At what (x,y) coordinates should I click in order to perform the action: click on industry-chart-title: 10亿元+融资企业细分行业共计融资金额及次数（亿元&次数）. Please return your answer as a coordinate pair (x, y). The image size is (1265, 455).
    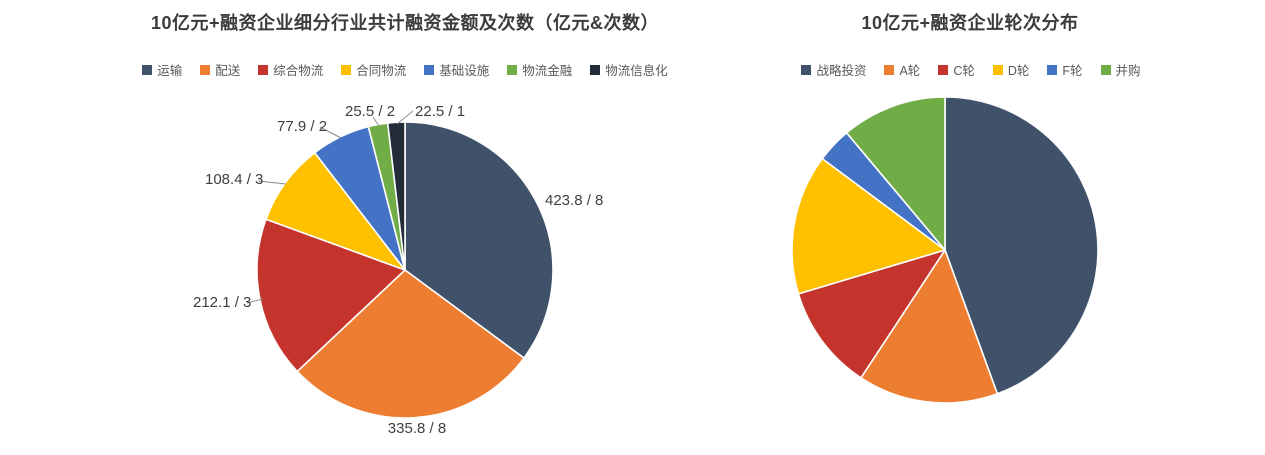
    Looking at the image, I should click on (405, 23).